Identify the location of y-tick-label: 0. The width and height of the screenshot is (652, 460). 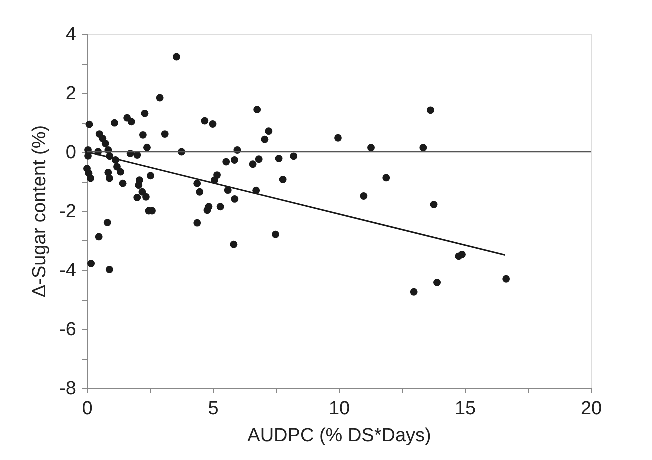
(71, 153).